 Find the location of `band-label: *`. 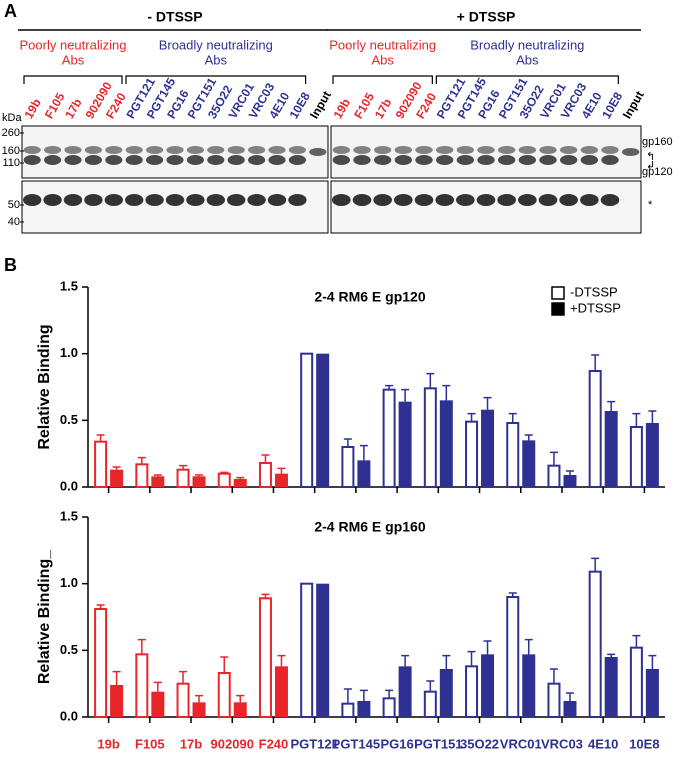

band-label: * is located at coordinates (650, 205).